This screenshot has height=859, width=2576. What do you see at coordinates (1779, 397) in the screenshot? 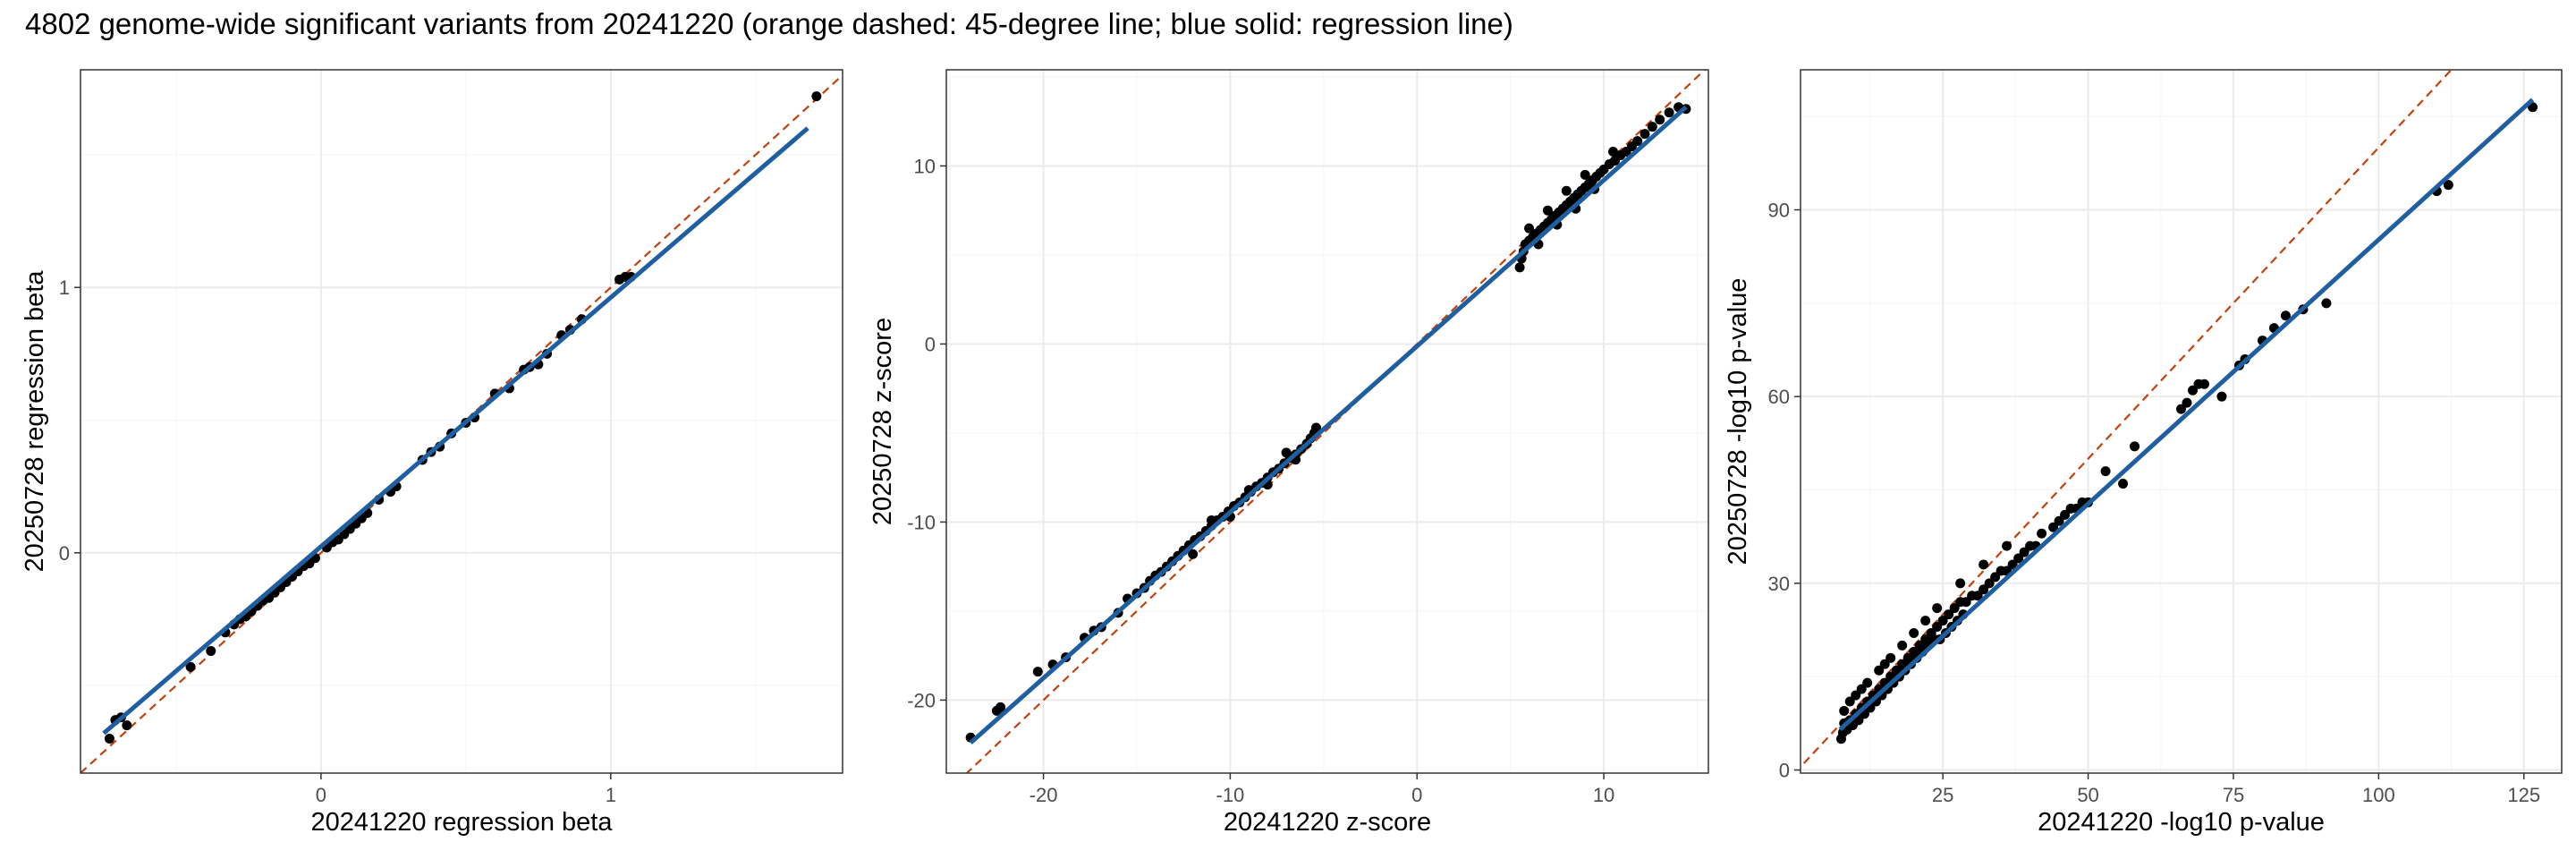
I see `y-tick-label: 60` at bounding box center [1779, 397].